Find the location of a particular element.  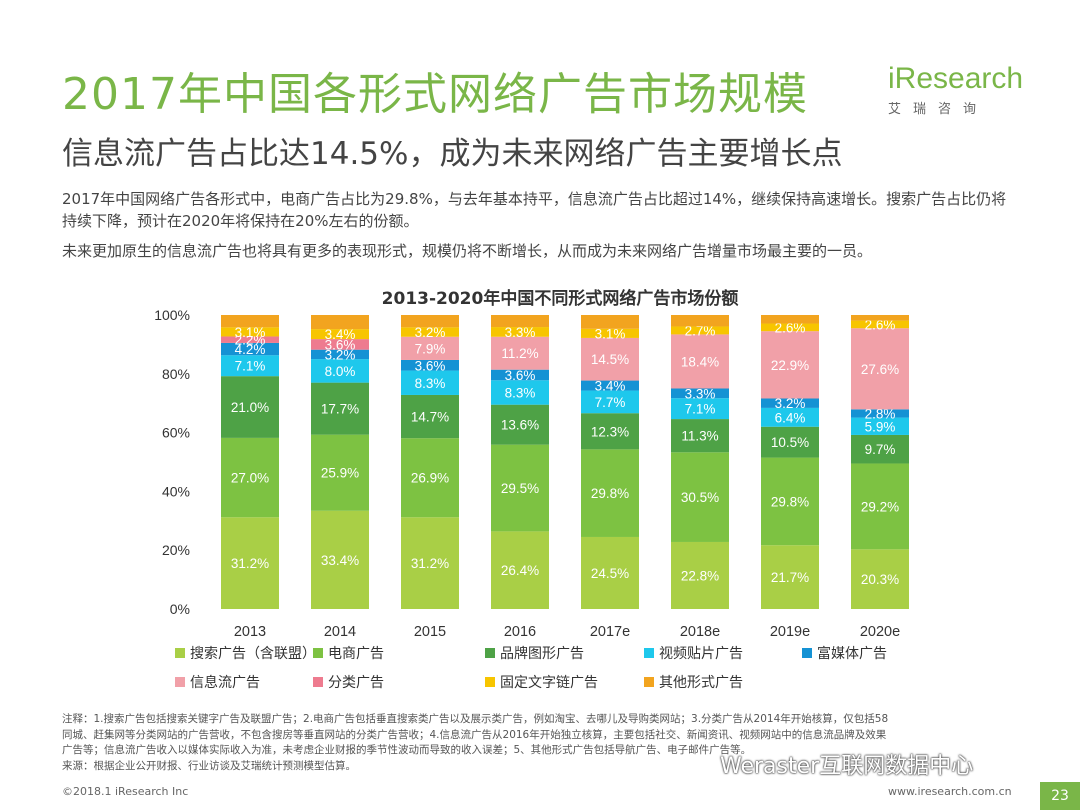

y-tick-label: 100% is located at coordinates (172, 315).